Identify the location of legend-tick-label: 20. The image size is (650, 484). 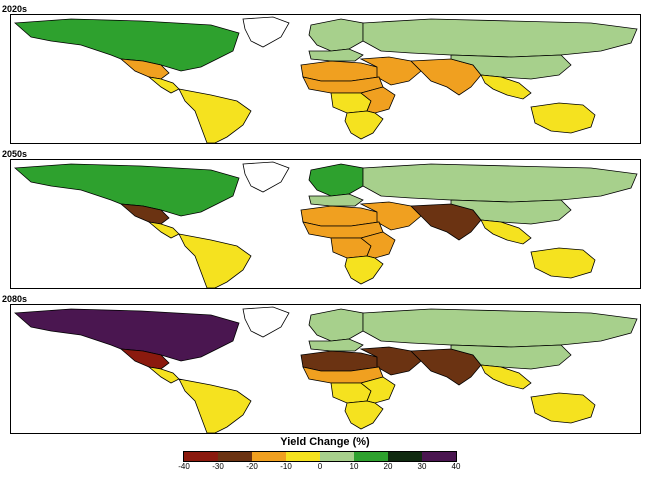
(388, 466).